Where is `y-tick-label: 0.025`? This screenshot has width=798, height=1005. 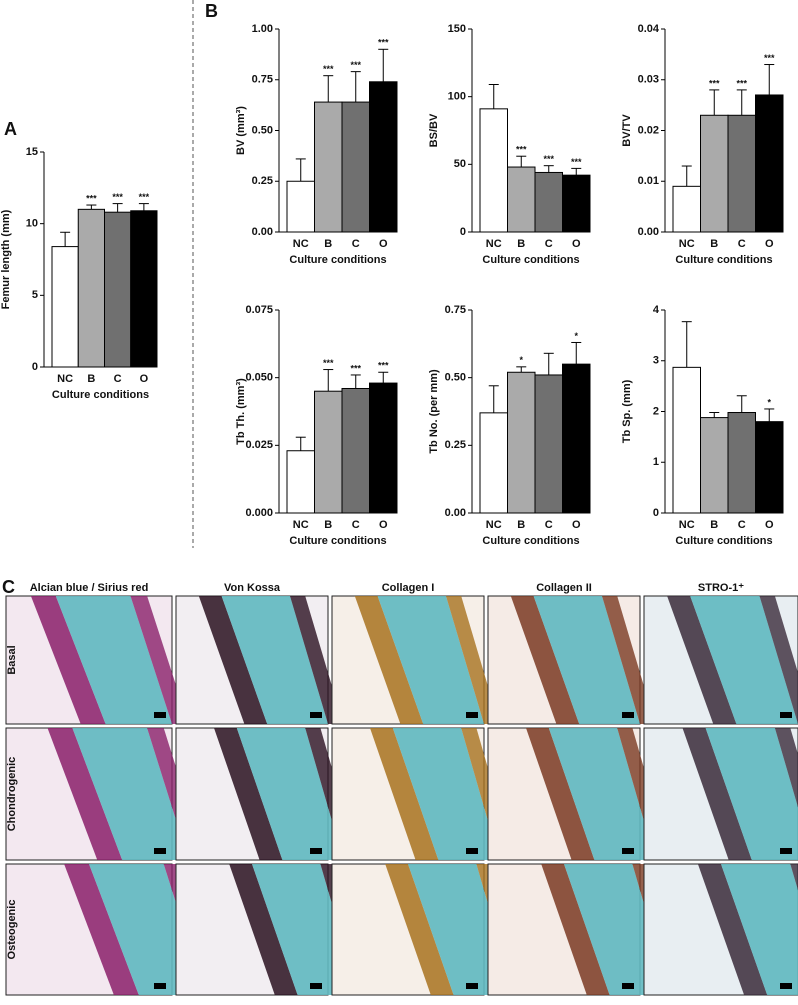
y-tick-label: 0.025 is located at coordinates (259, 445).